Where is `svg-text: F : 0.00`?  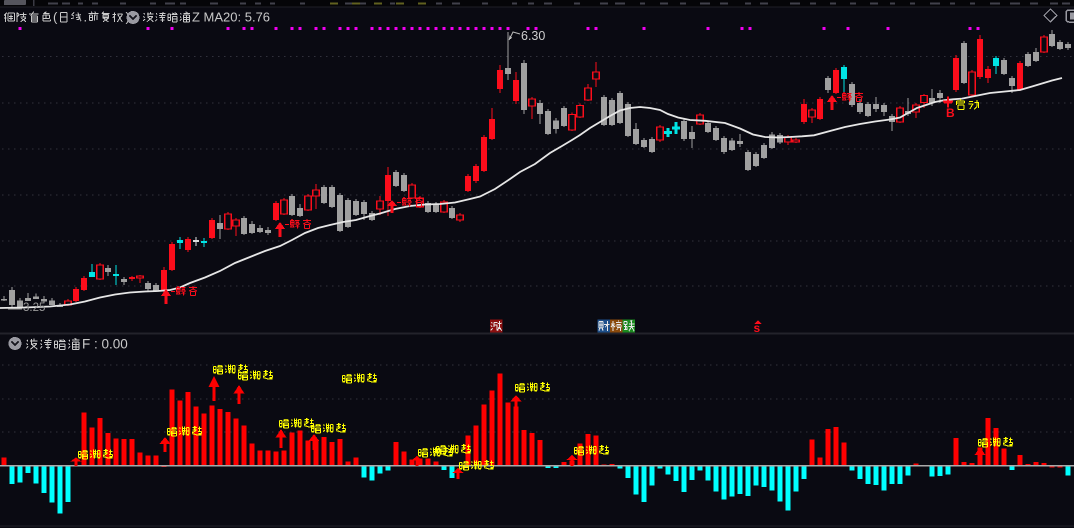
svg-text: F : 0.00 is located at coordinates (105, 344).